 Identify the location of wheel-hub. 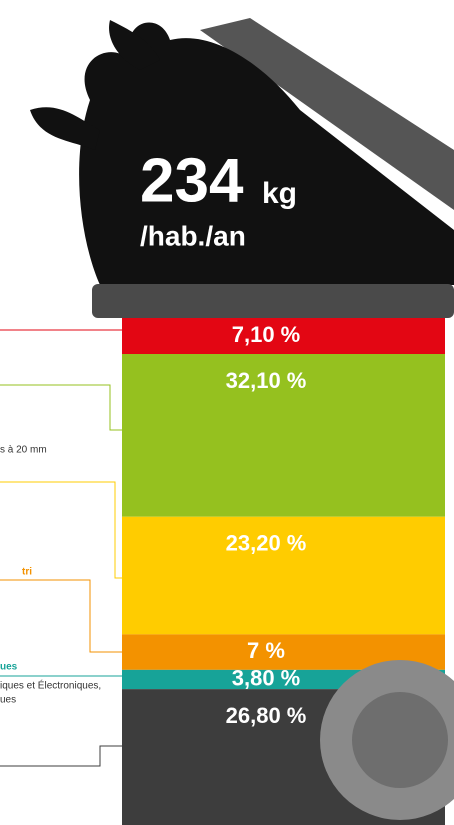
(400, 740).